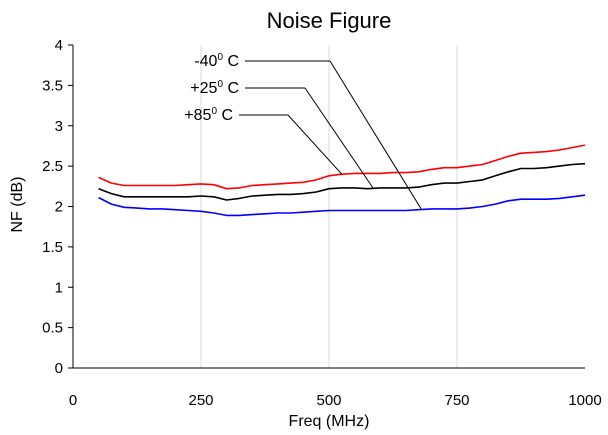 This screenshot has width=608, height=435. What do you see at coordinates (329, 421) in the screenshot?
I see `x-axis-title: Freq (MHz)` at bounding box center [329, 421].